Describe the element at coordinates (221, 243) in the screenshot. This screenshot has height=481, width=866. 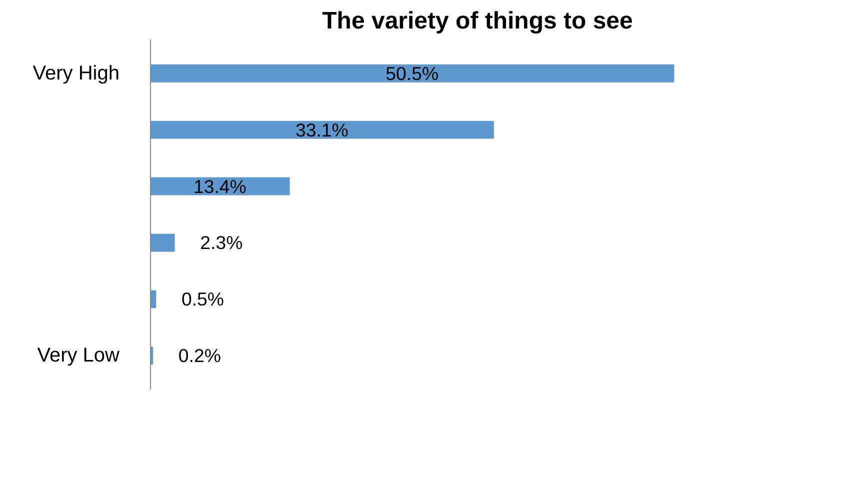
I see `data-label: 2.3%` at that location.